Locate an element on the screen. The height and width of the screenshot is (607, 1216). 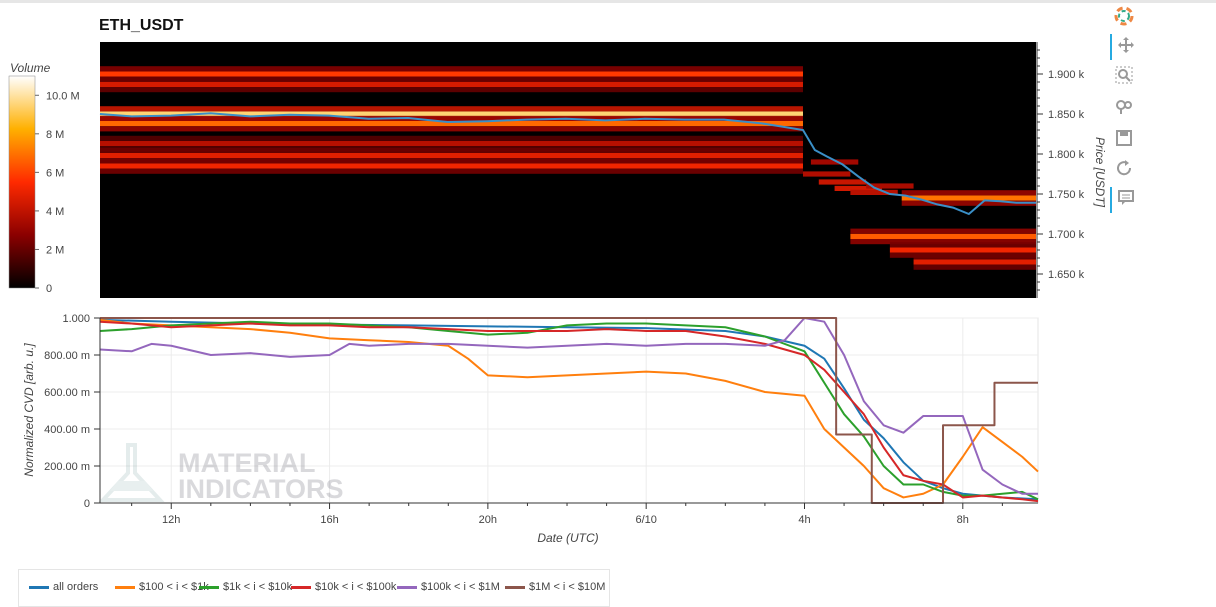
legend-item: $100 < i < $1k is located at coordinates (162, 587).